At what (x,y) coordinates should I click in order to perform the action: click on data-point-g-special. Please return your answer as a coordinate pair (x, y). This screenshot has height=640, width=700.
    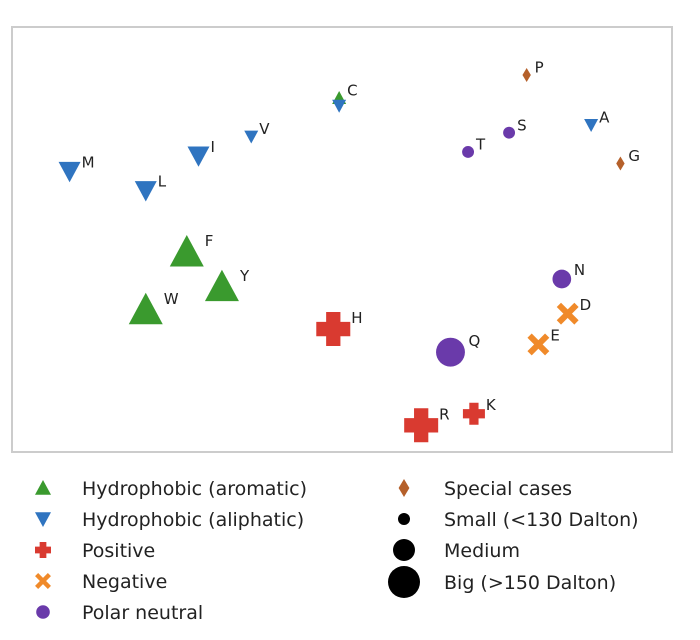
    Looking at the image, I should click on (620, 163).